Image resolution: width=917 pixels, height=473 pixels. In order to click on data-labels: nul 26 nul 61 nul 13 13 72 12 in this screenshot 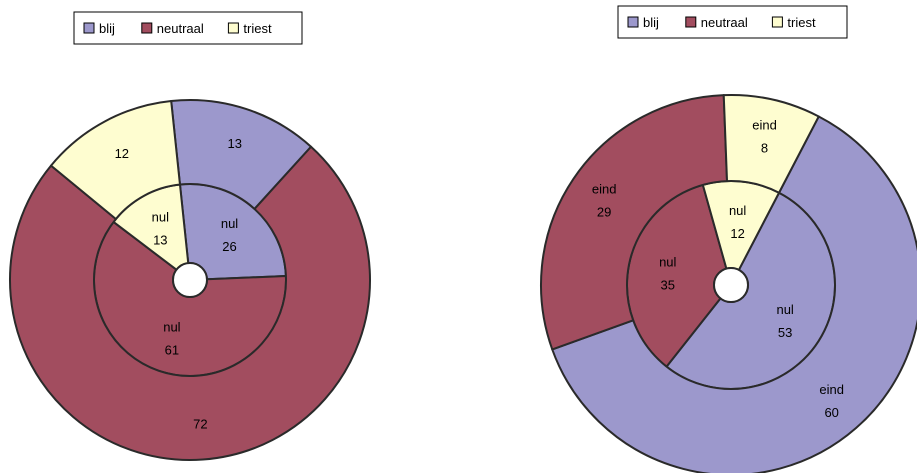, I will do `click(178, 283)`.